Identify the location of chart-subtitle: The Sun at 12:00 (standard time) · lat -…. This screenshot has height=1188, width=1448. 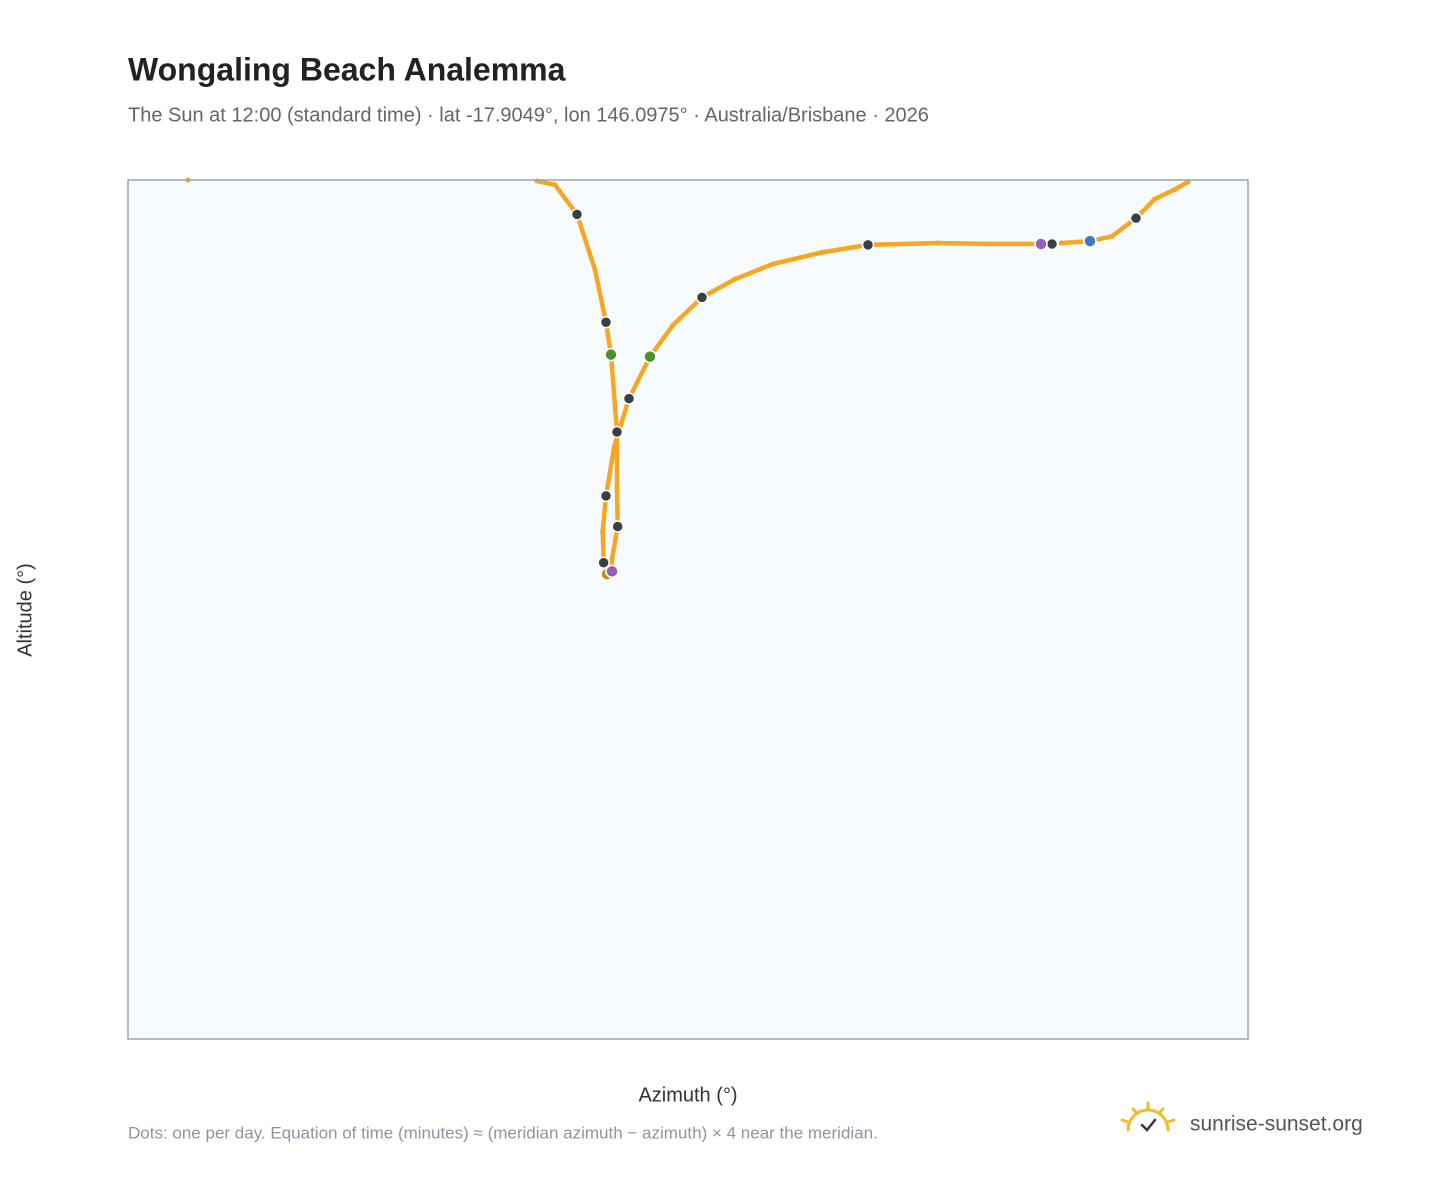
(528, 115).